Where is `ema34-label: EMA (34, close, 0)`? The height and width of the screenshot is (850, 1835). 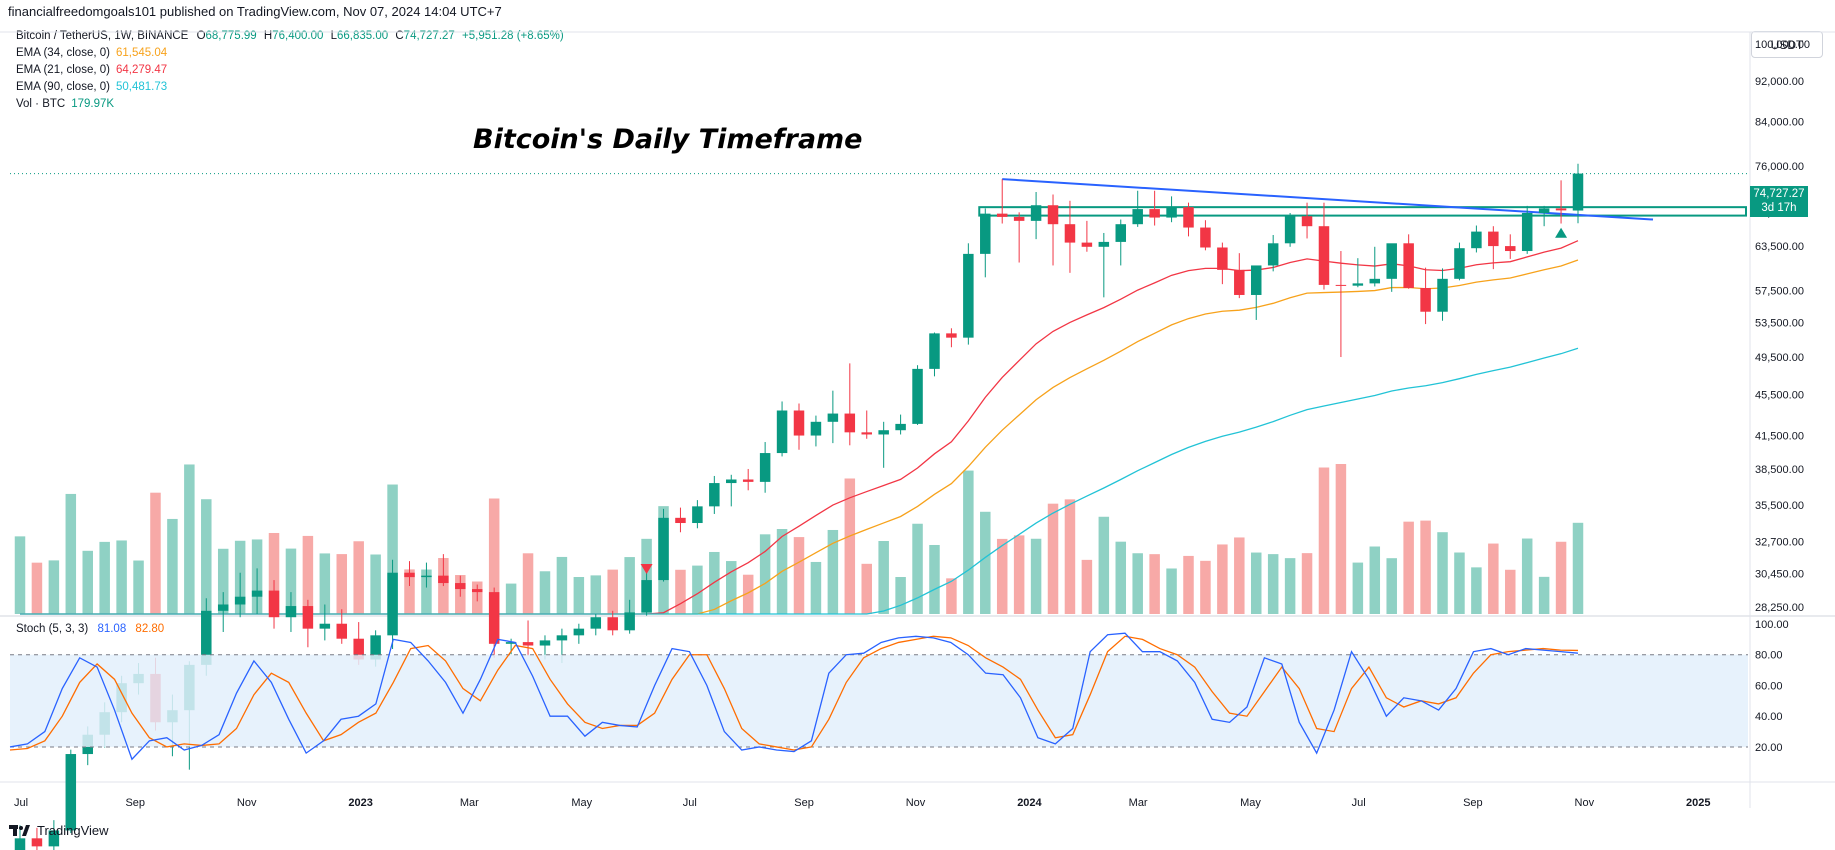 ema34-label: EMA (34, close, 0) is located at coordinates (63, 53).